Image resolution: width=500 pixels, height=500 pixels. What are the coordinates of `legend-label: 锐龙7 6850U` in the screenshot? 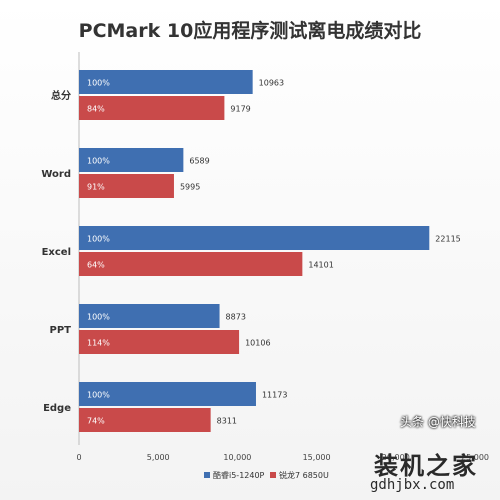 It's located at (304, 475).